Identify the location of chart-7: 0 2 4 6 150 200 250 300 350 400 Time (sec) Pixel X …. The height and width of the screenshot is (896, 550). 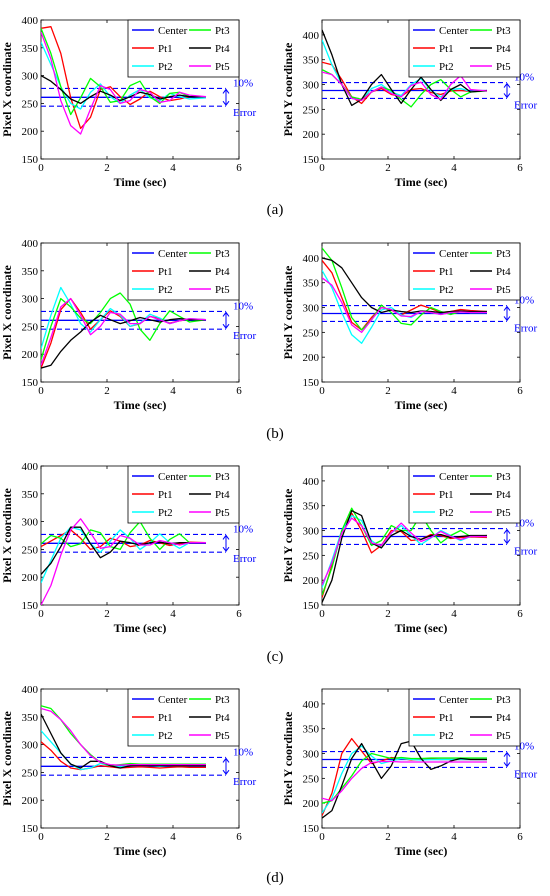
(128, 771).